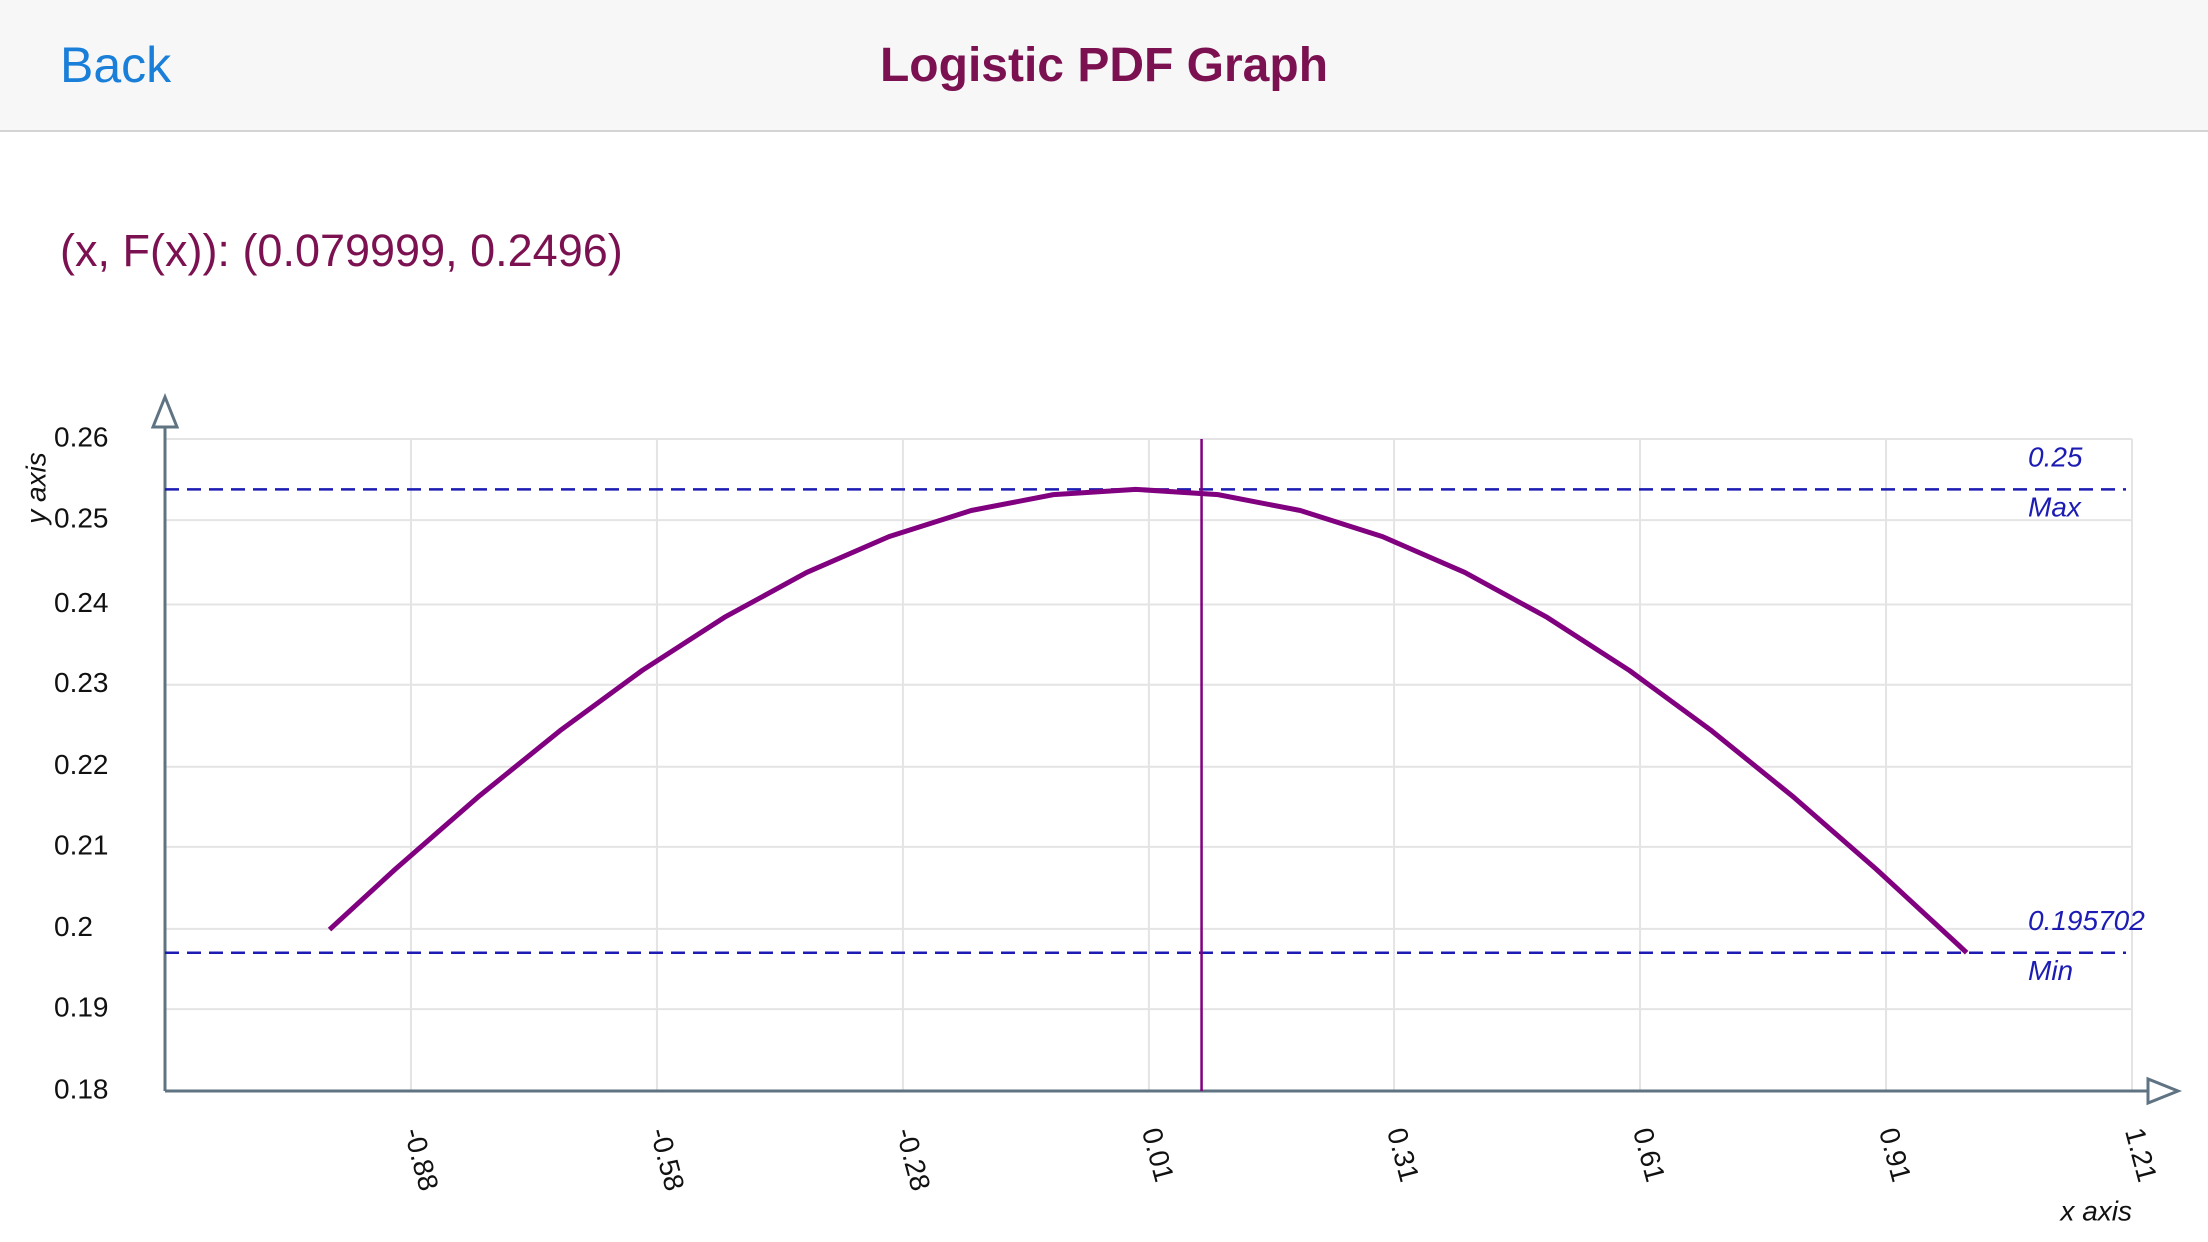  I want to click on y-tick-label: 0.24, so click(81, 602).